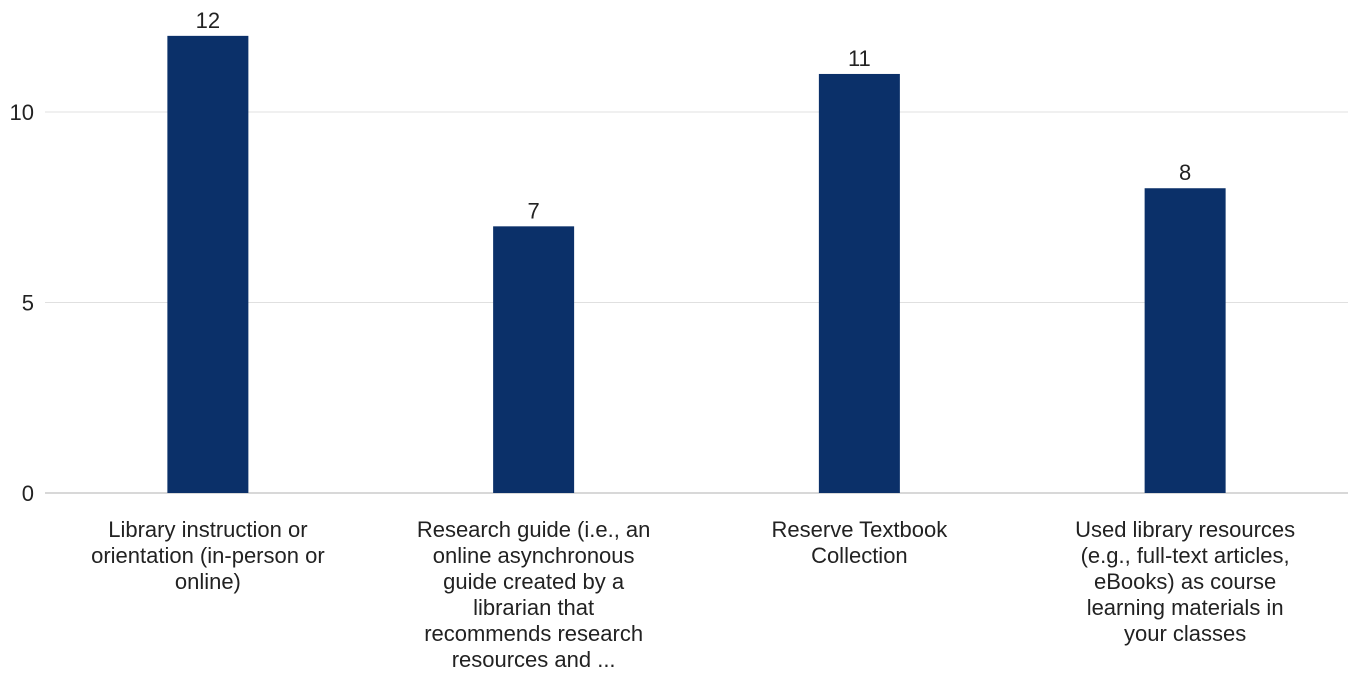 This screenshot has width=1355, height=692. What do you see at coordinates (534, 555) in the screenshot?
I see `x-category-label-line: online asynchronous` at bounding box center [534, 555].